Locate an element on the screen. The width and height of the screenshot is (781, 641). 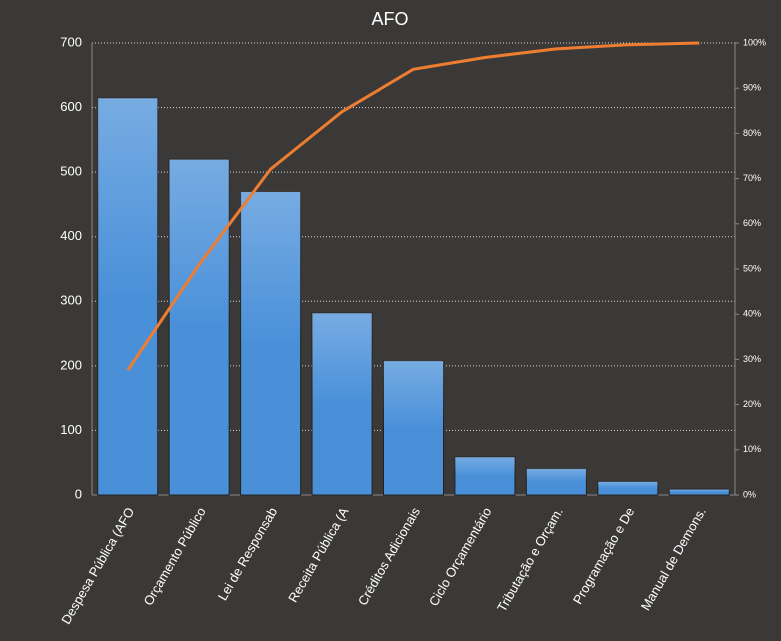
y-tick-label: 600 is located at coordinates (71, 106).